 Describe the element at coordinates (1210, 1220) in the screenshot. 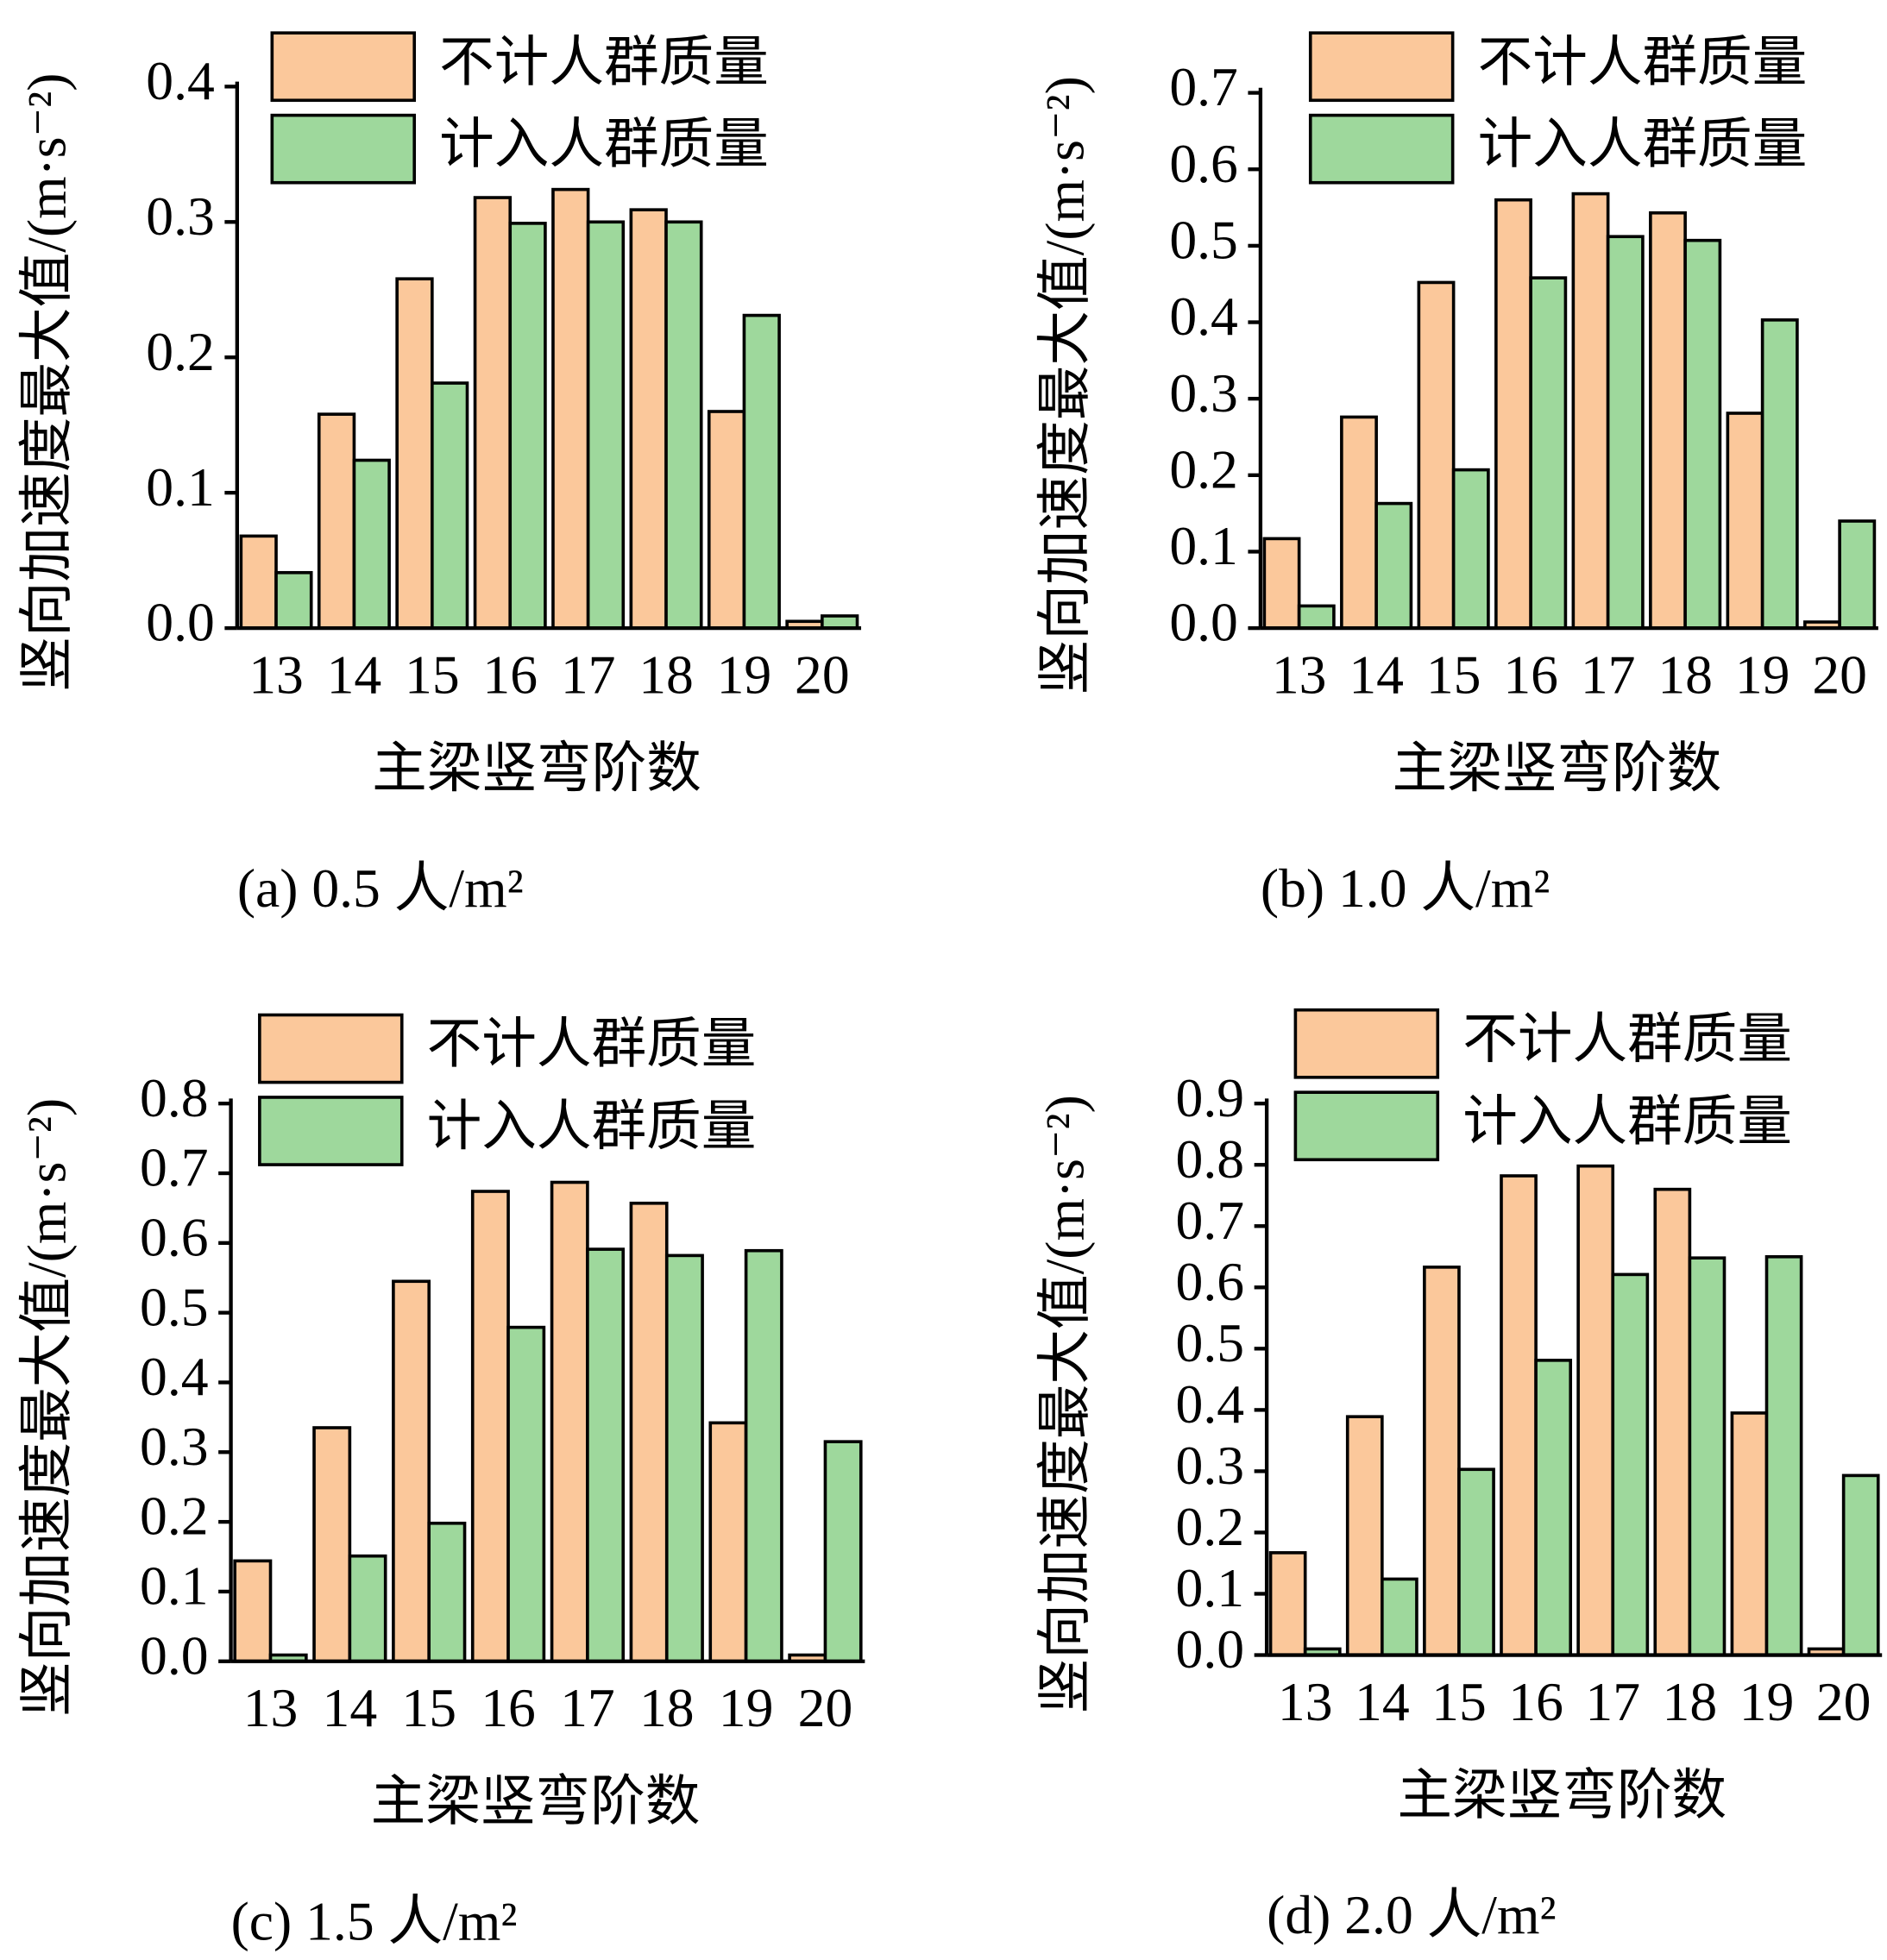

I see `y-tick-label: 0.7` at that location.